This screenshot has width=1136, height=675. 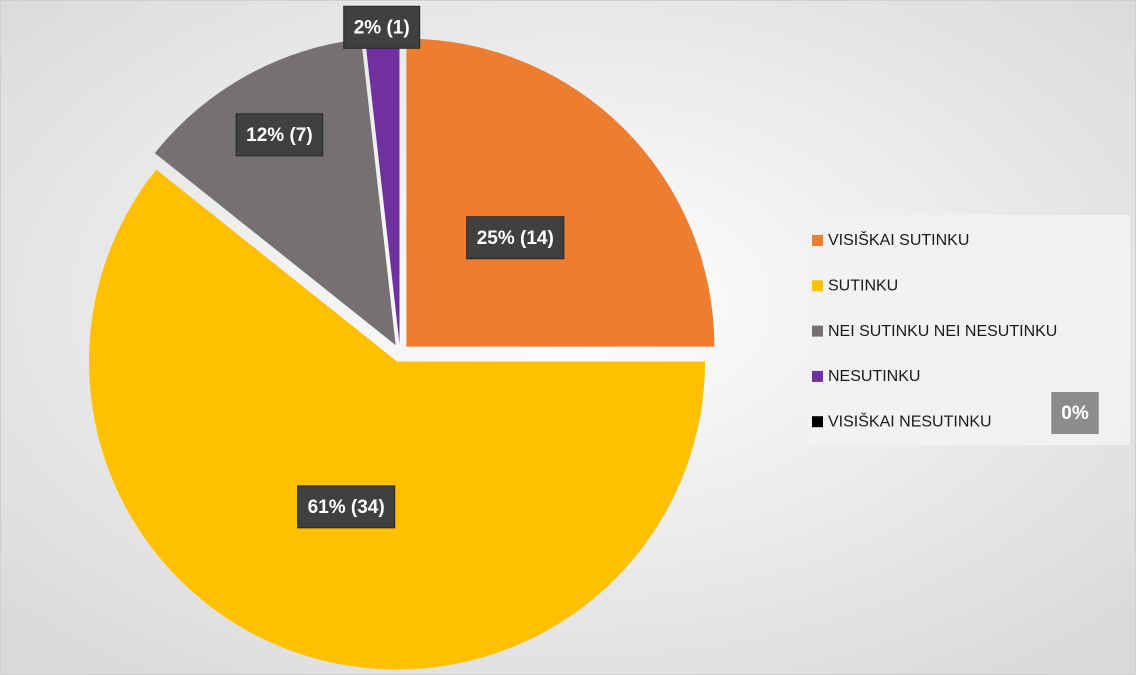 What do you see at coordinates (874, 376) in the screenshot?
I see `legend-label: NESUTINKU` at bounding box center [874, 376].